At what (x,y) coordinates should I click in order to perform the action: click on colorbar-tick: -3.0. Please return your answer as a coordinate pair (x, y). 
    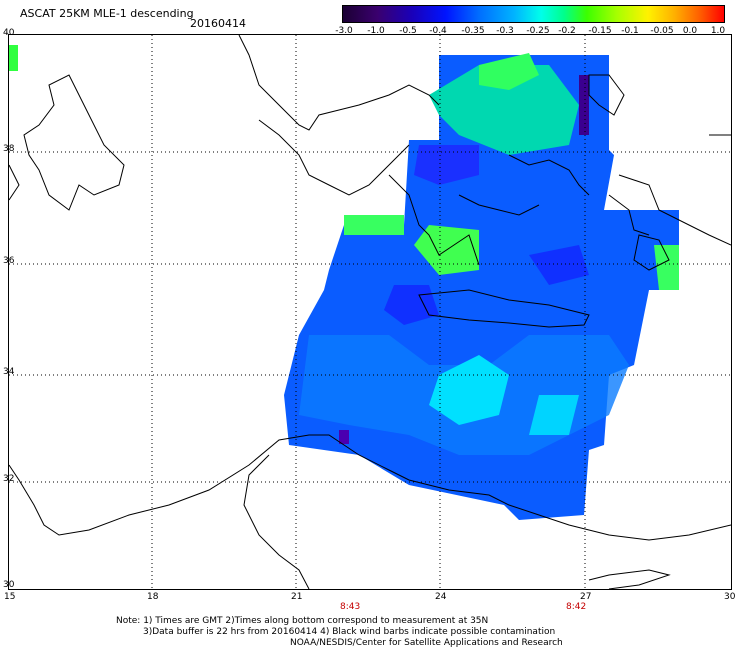
    Looking at the image, I should click on (344, 31).